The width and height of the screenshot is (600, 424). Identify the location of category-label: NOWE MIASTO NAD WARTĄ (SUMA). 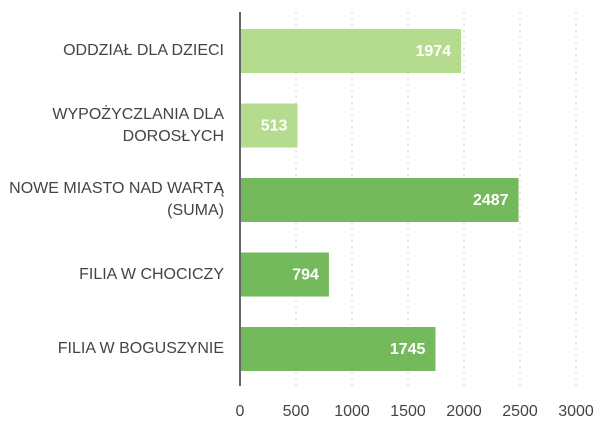
(116, 199).